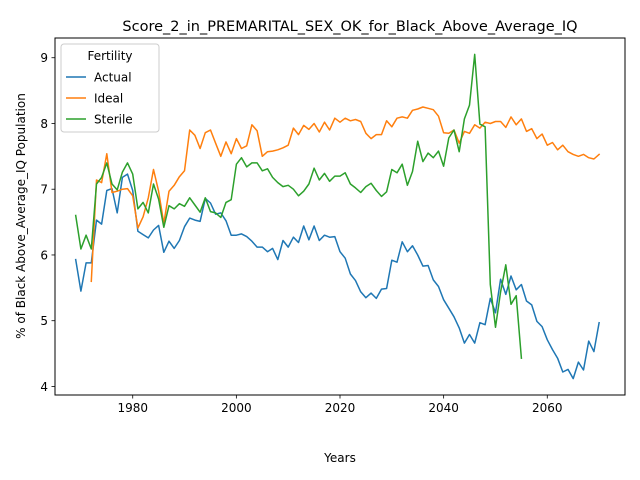 Image resolution: width=640 pixels, height=480 pixels. What do you see at coordinates (109, 56) in the screenshot?
I see `legend-title: Fertility` at bounding box center [109, 56].